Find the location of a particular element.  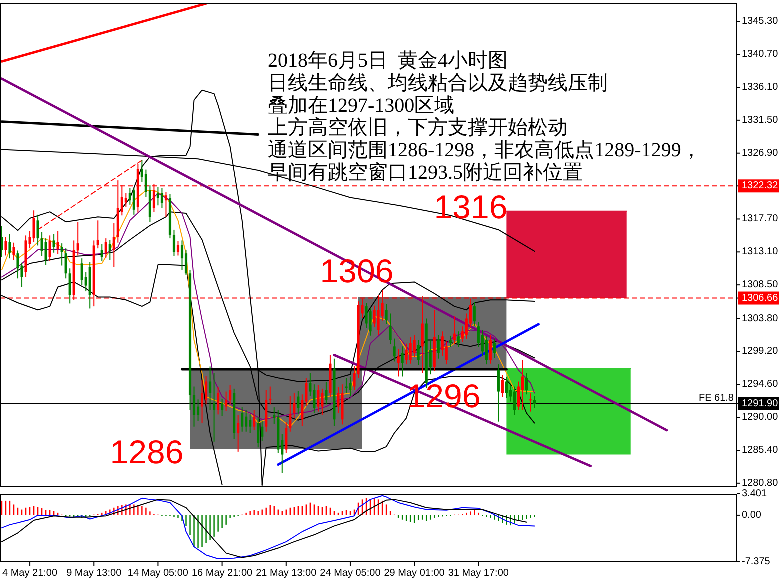

ref-line-label: FE 61.8 is located at coordinates (716, 398).